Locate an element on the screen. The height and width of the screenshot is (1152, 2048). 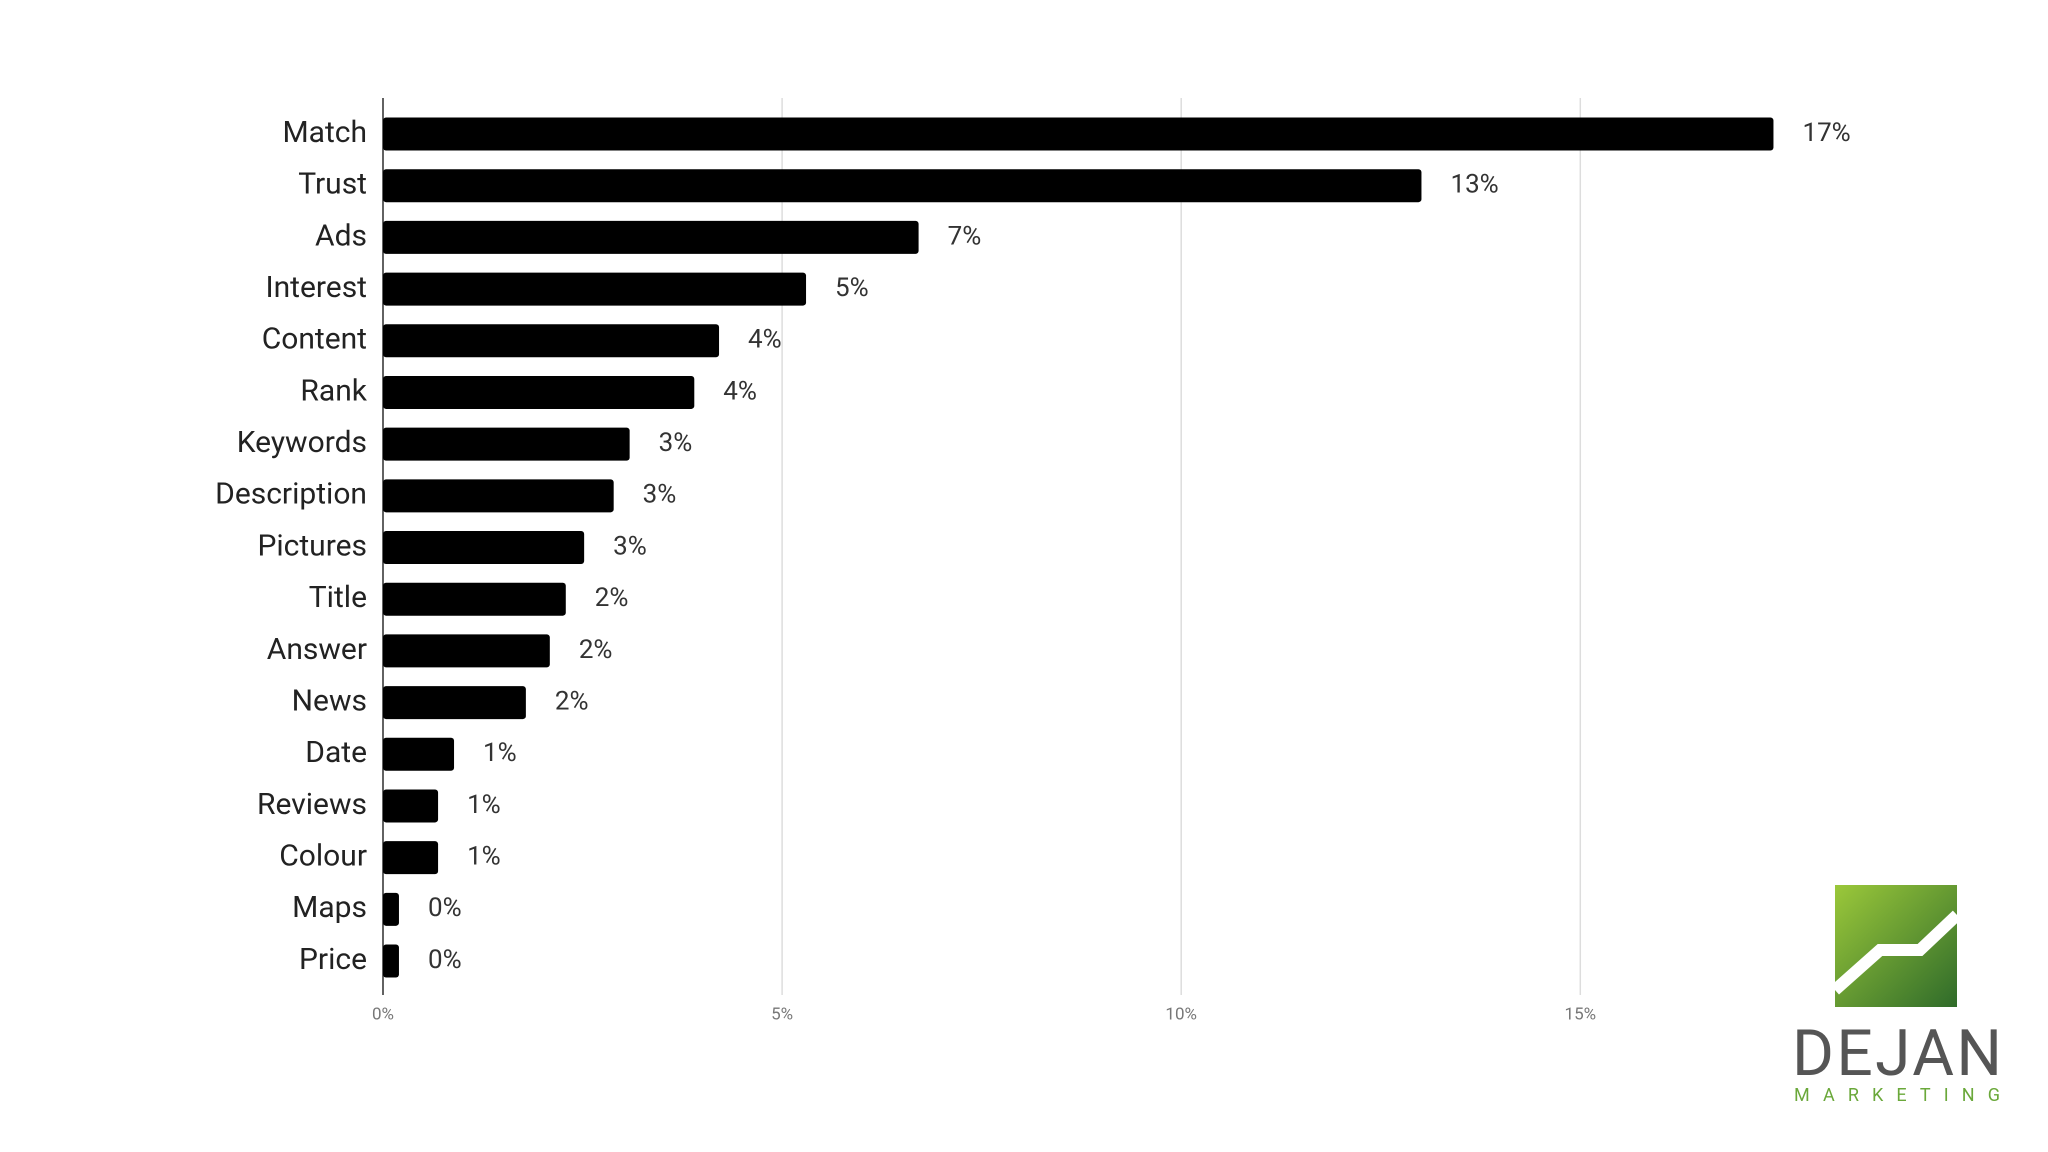
value-label: 17% is located at coordinates (1826, 133).